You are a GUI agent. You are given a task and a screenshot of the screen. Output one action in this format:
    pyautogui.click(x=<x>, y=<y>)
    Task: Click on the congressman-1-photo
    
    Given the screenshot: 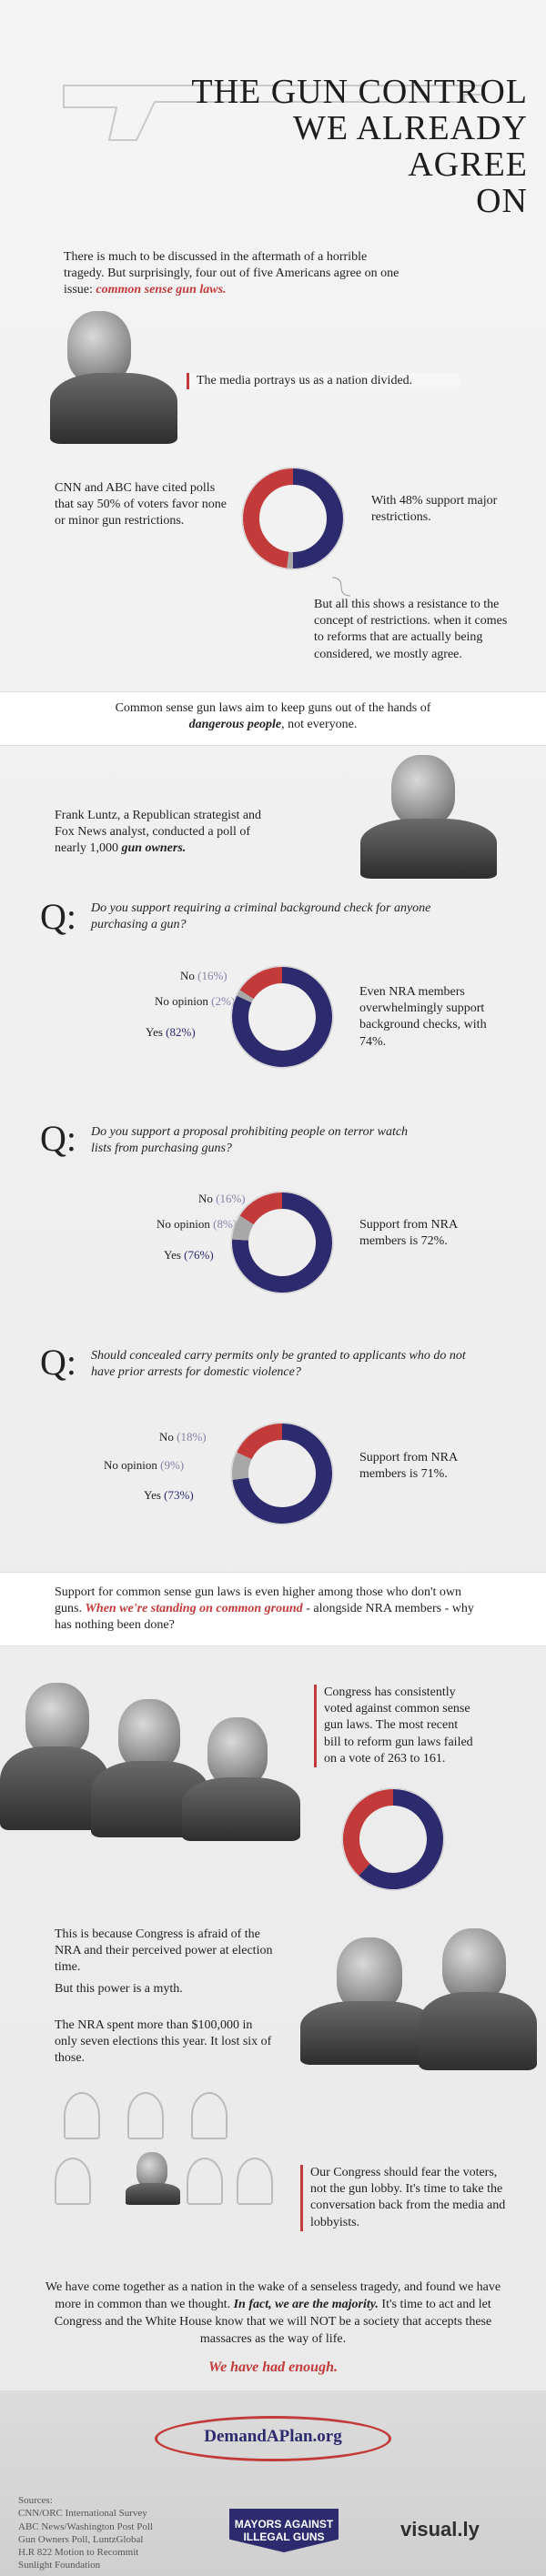 What is the action you would take?
    pyautogui.click(x=57, y=1719)
    